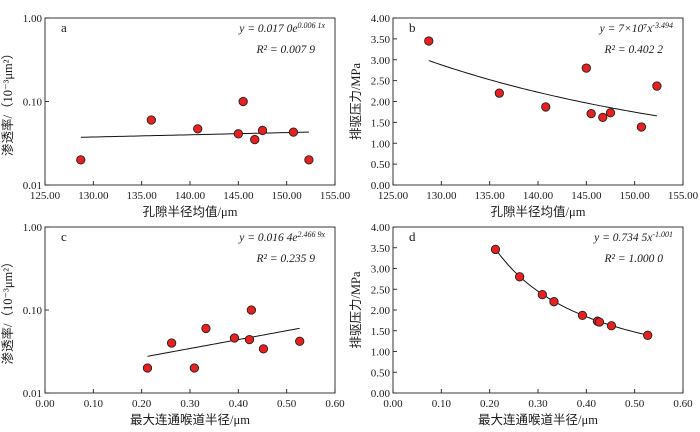 This screenshot has height=432, width=700. What do you see at coordinates (33, 19) in the screenshot?
I see `y-tick-label-a: 1.00` at bounding box center [33, 19].